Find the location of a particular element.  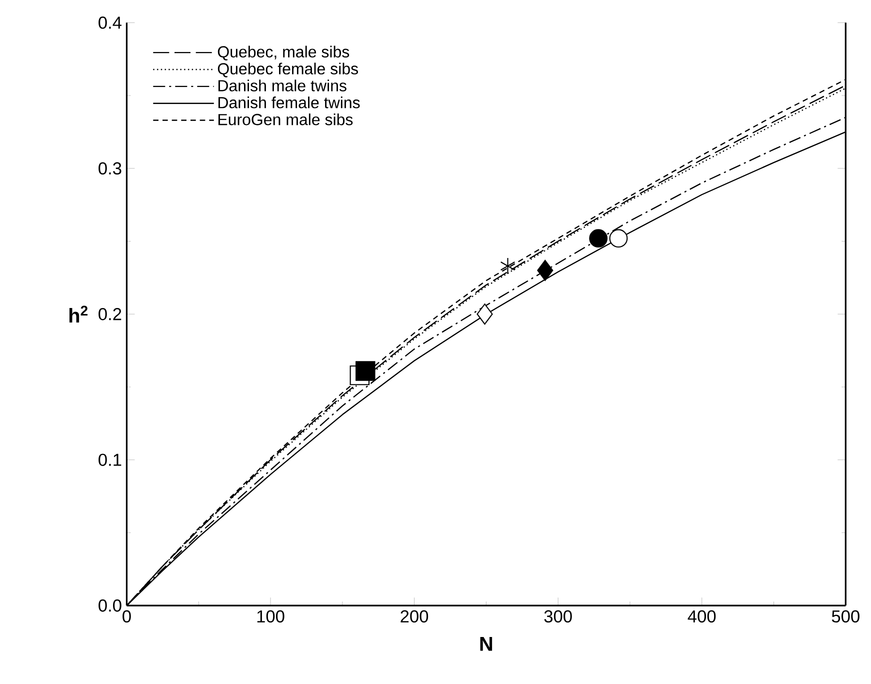

x-tick-label: 100 is located at coordinates (270, 616).